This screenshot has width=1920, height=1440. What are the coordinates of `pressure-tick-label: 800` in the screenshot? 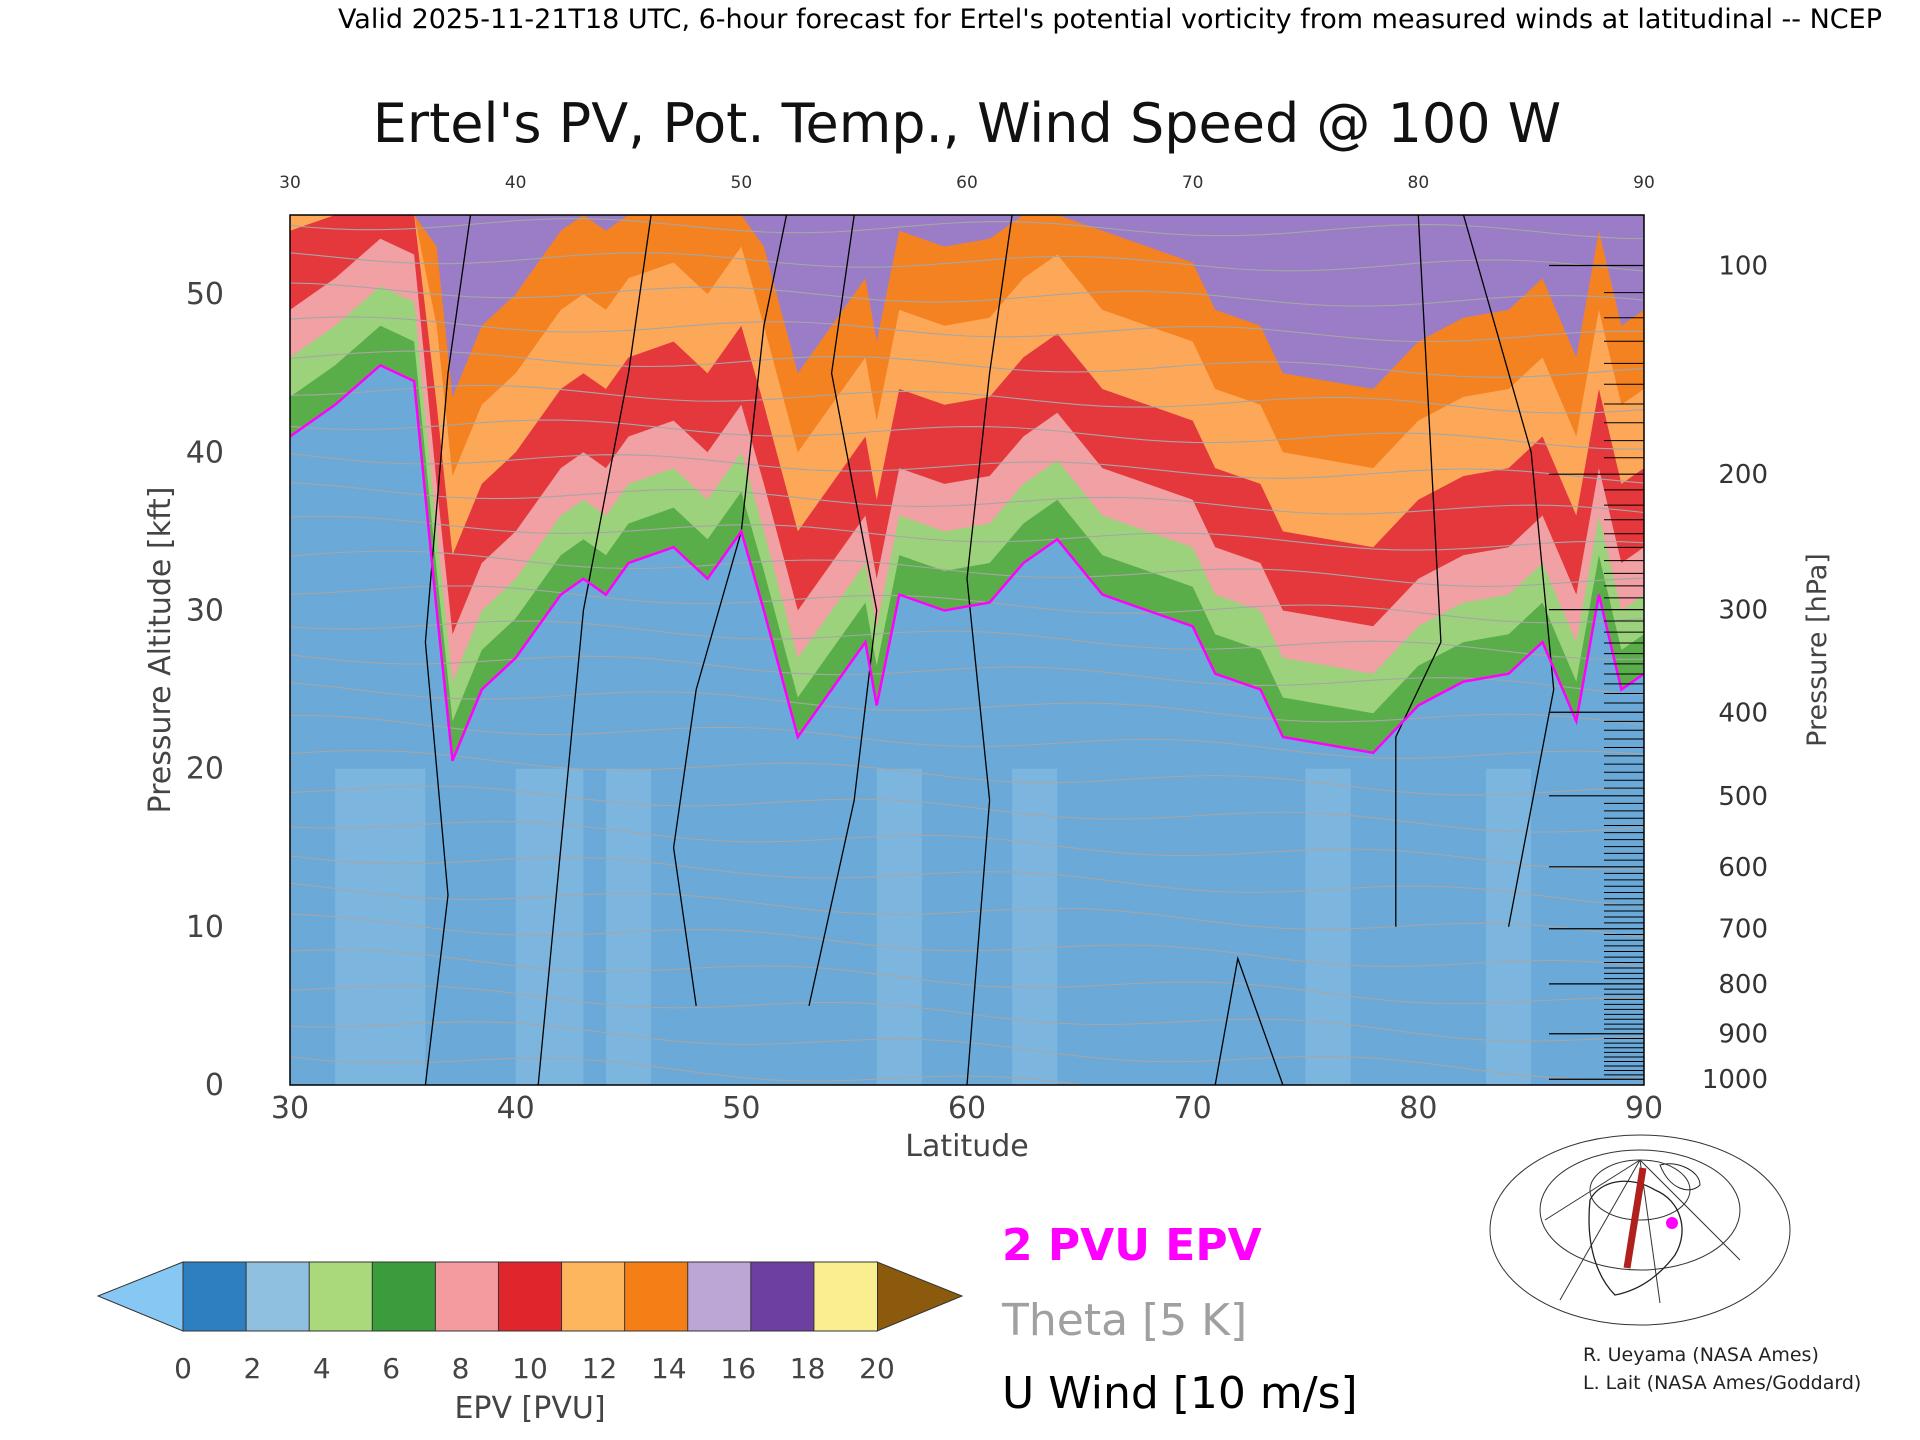 It's located at (1743, 985).